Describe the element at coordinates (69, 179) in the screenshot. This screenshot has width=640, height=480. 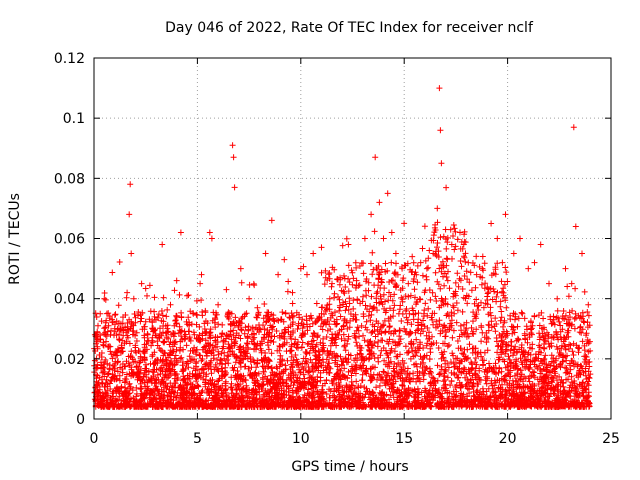
I see `y-tick-label: 0.08` at that location.